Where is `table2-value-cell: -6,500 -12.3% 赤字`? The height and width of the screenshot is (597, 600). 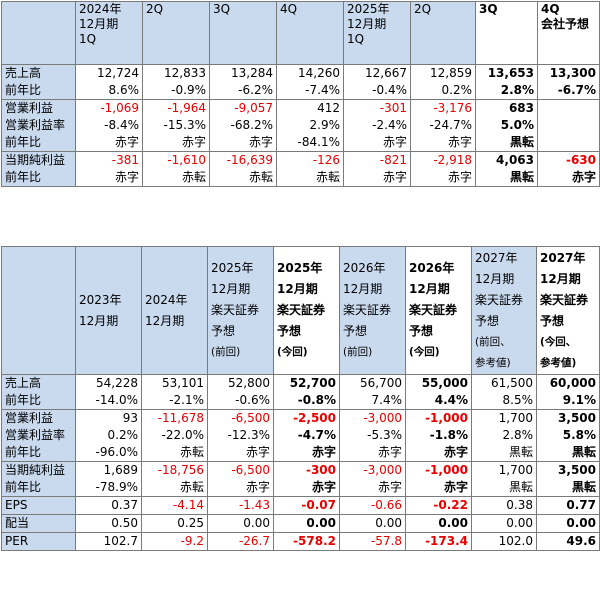 table2-value-cell: -6,500 -12.3% 赤字 is located at coordinates (240, 435).